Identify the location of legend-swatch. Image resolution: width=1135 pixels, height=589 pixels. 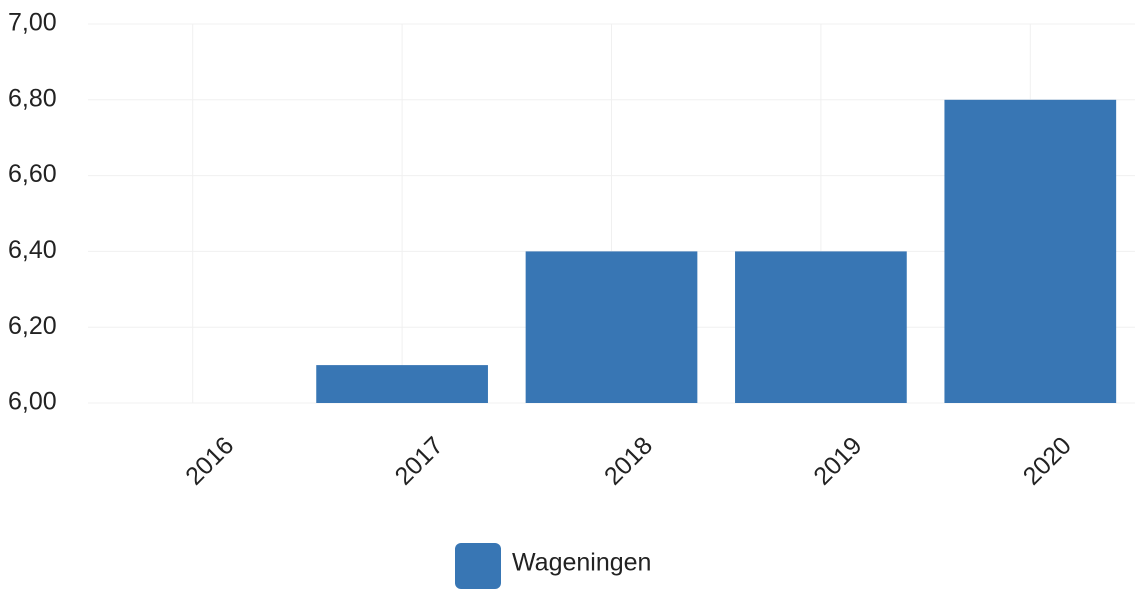
(478, 566).